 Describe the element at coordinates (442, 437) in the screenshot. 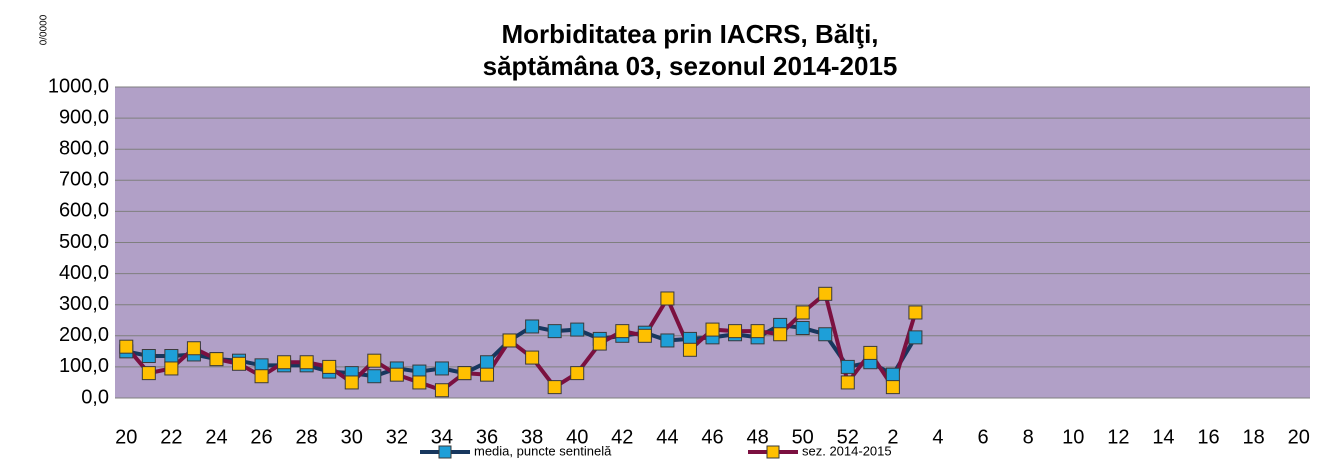

I see `x-tick-label: 34` at that location.